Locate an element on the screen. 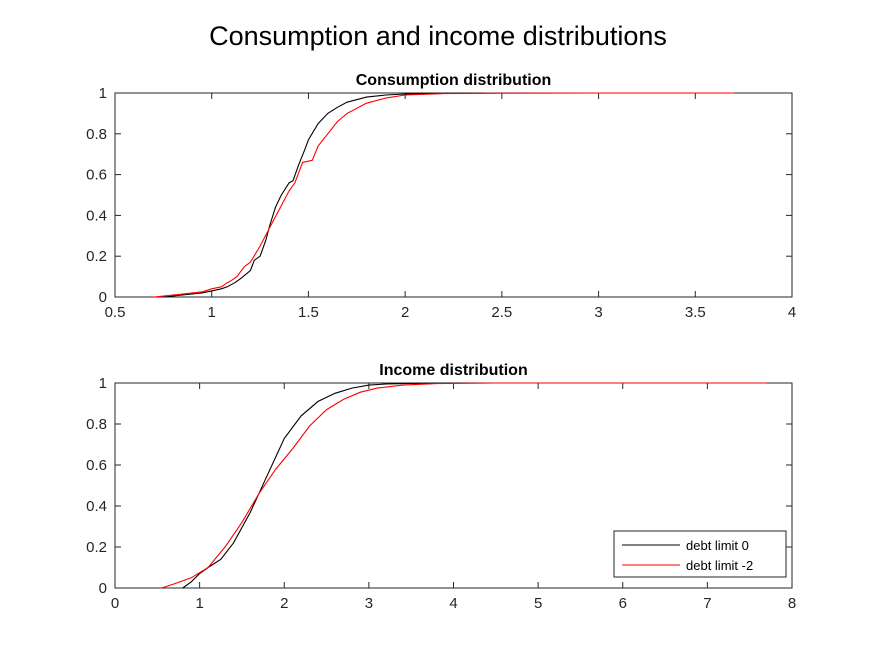  x-tick-label: 6 is located at coordinates (623, 603).